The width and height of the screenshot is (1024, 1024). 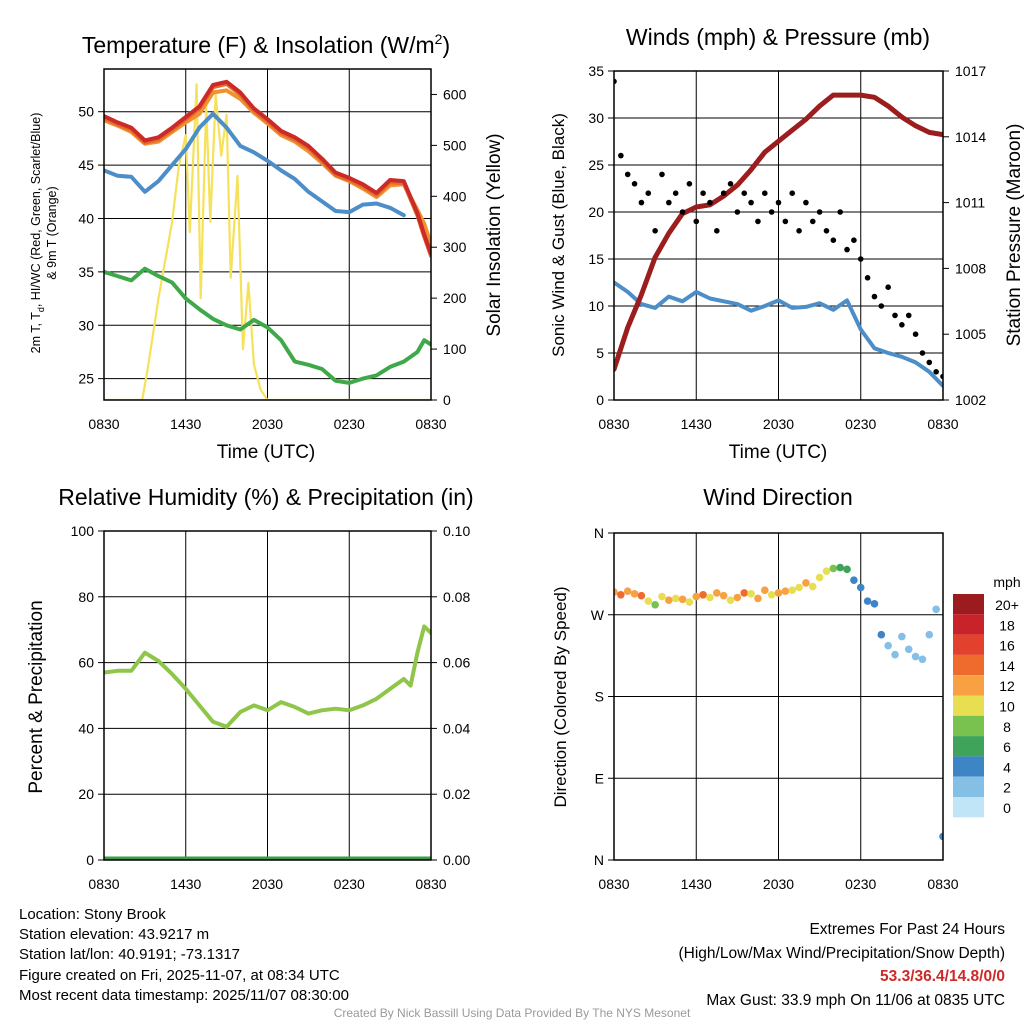 I want to click on speed-colorbar: 20+ 18 16 14 12 10 8 6 4 2 0, so click(x=986, y=706).